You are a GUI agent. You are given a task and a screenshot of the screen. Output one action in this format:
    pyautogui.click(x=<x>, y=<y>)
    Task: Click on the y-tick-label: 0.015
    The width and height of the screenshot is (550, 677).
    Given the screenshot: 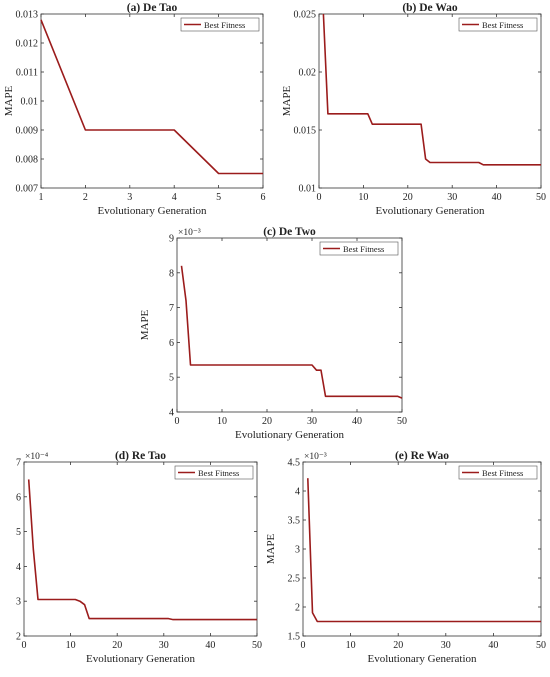 What is the action you would take?
    pyautogui.click(x=305, y=131)
    